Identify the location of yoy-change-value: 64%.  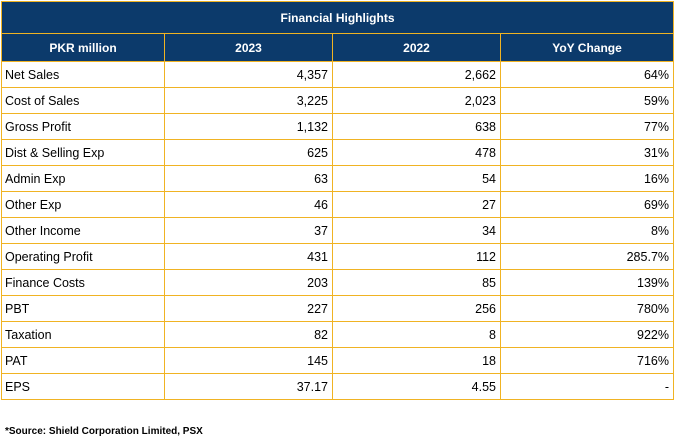
(587, 74).